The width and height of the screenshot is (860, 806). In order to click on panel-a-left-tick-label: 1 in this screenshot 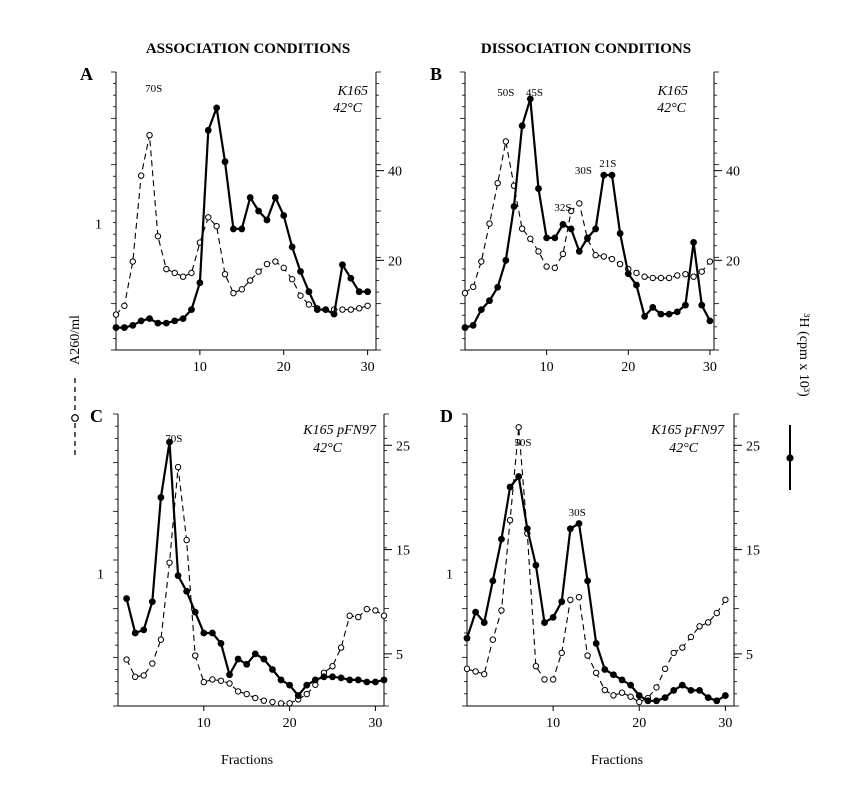, I will do `click(98, 225)`.